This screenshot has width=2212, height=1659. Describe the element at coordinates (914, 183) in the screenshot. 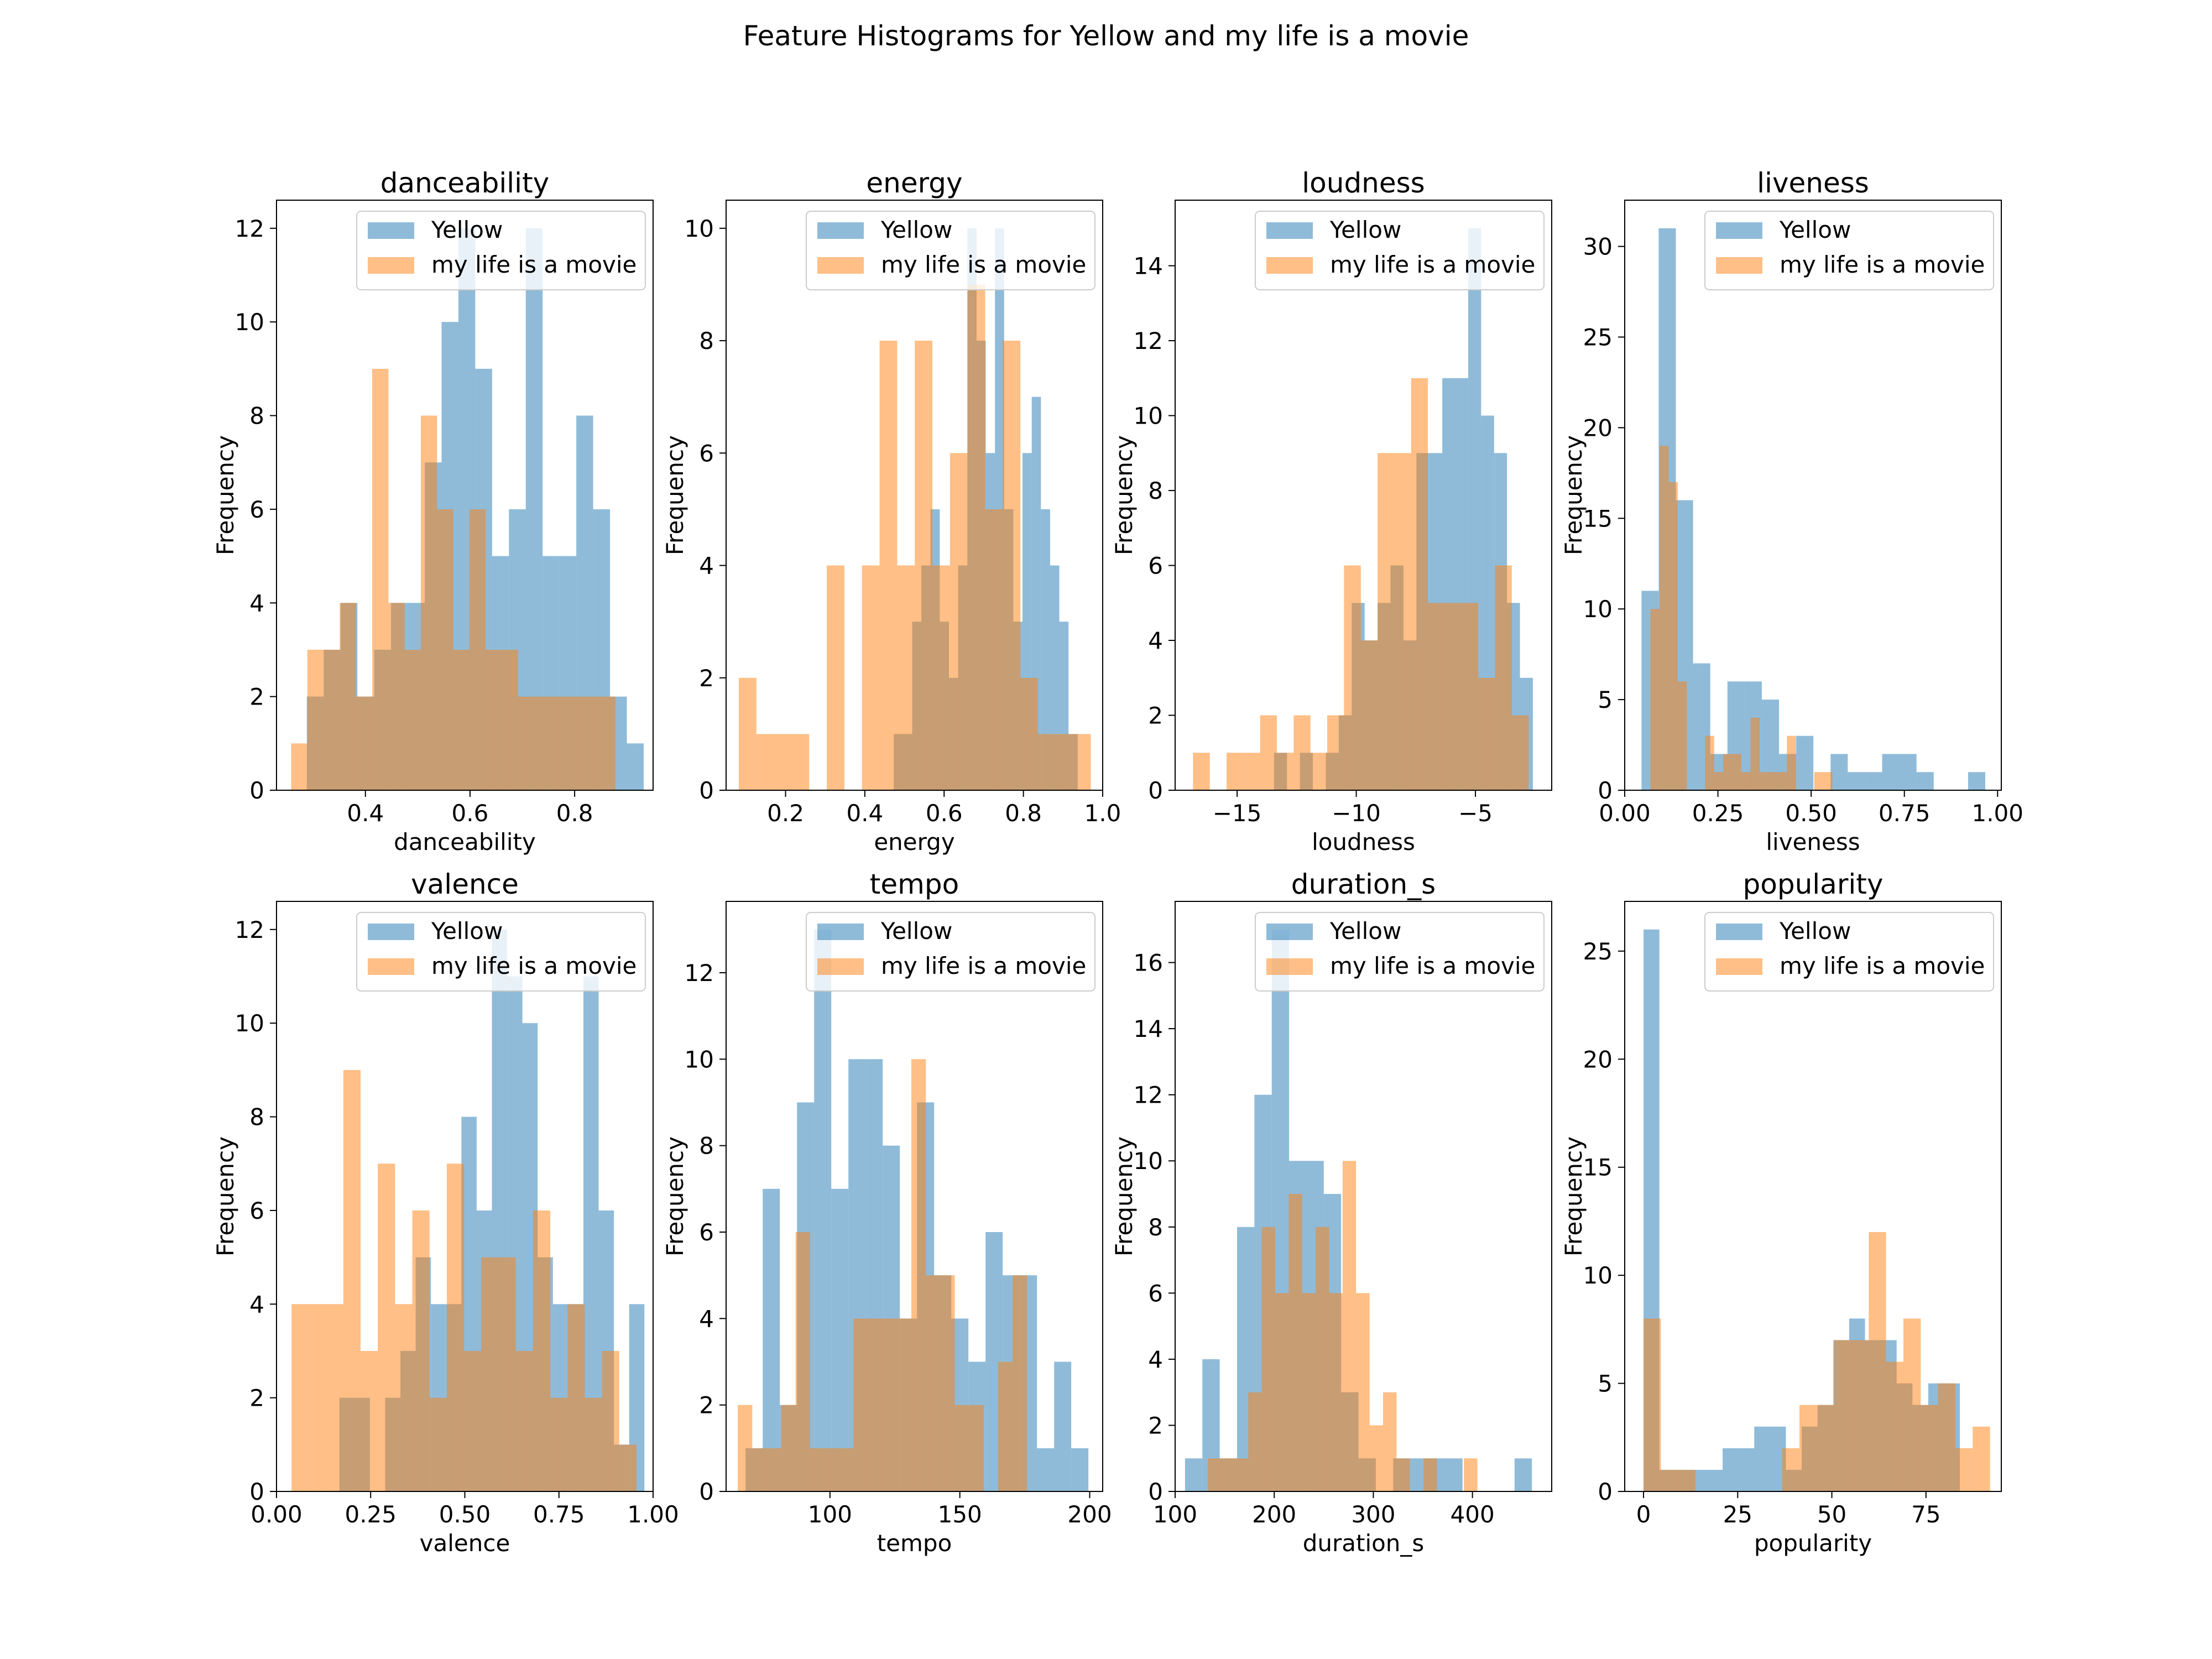

I see `subplot-title: energy` at that location.